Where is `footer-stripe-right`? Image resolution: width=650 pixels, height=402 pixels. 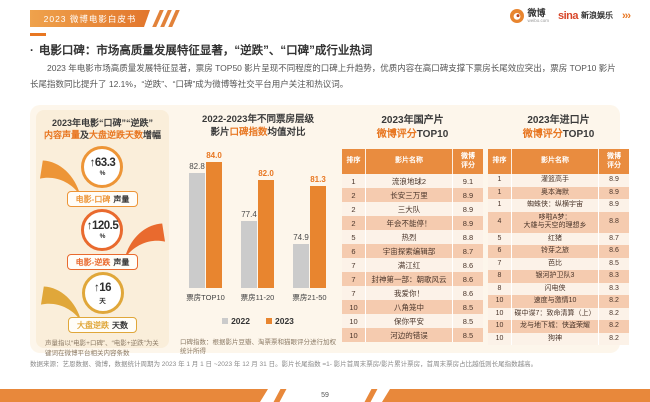 footer-stripe-right is located at coordinates (371, 395).